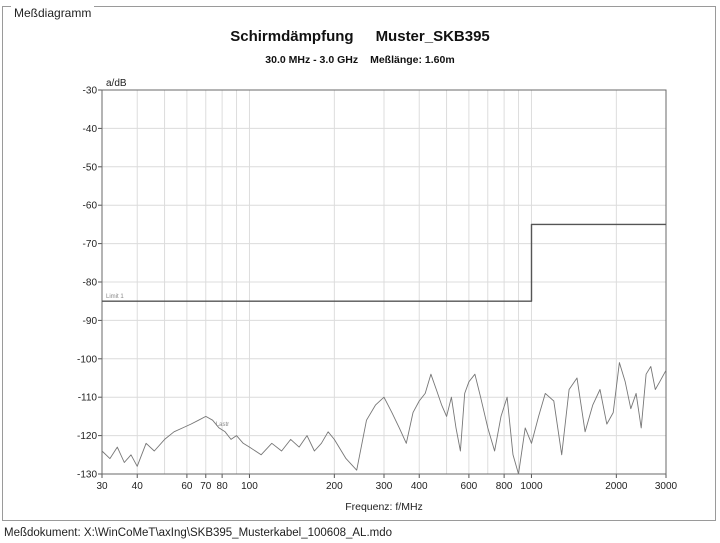  Describe the element at coordinates (223, 486) in the screenshot. I see `x-tick-label: 80` at that location.